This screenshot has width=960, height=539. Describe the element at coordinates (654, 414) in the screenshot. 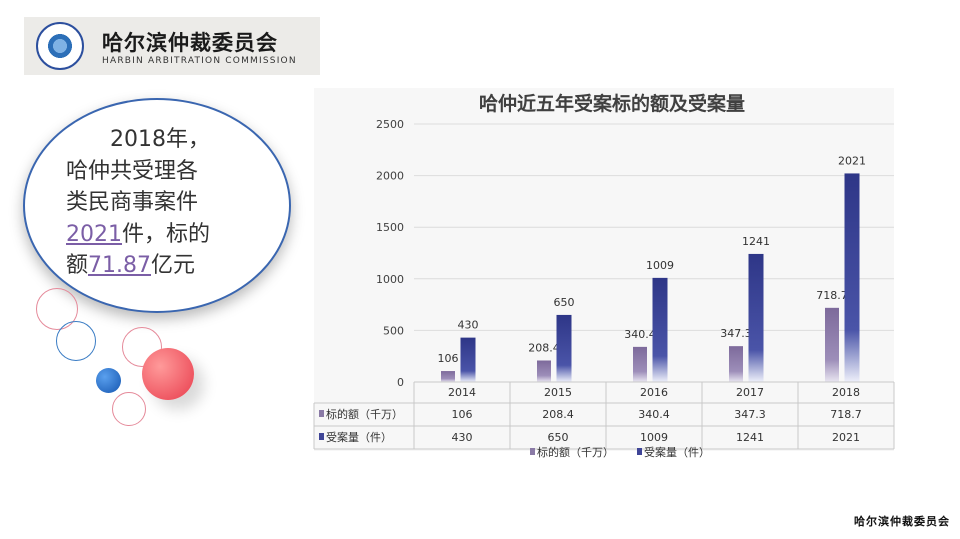

I see `table-cell: 340.4` at that location.